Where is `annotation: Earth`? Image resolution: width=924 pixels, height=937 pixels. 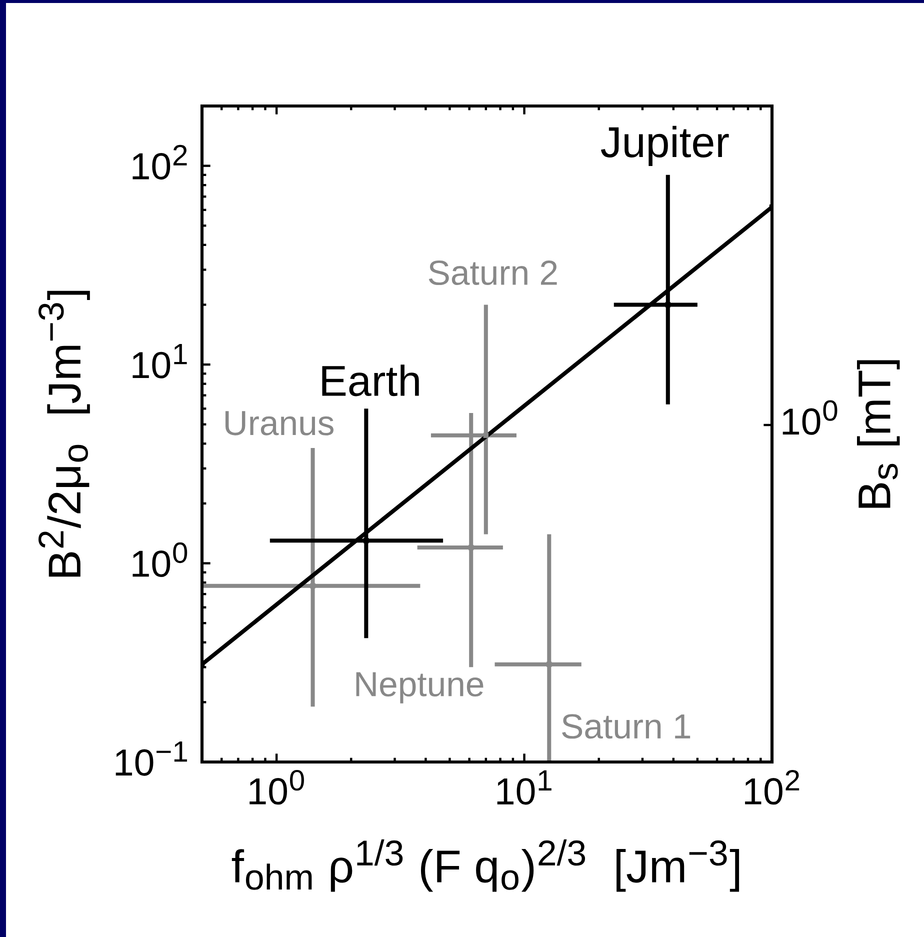 annotation: Earth is located at coordinates (370, 380).